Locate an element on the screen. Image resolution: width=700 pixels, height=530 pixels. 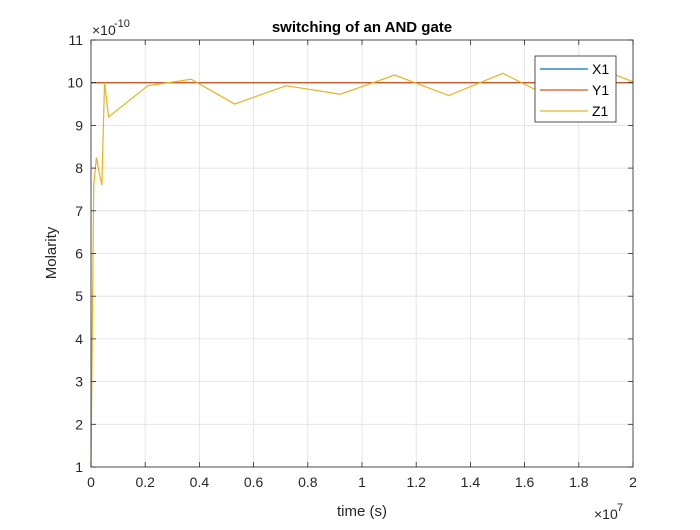
y-exponent-base: ×10 is located at coordinates (104, 30).